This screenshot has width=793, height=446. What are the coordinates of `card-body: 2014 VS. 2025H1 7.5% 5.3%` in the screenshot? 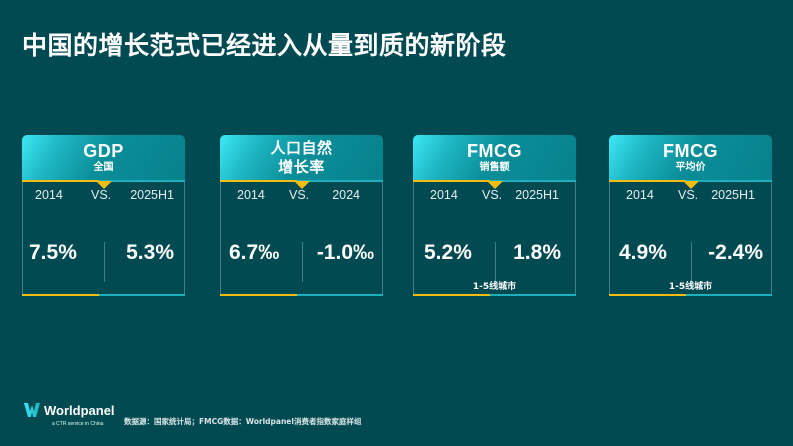 It's located at (103, 238).